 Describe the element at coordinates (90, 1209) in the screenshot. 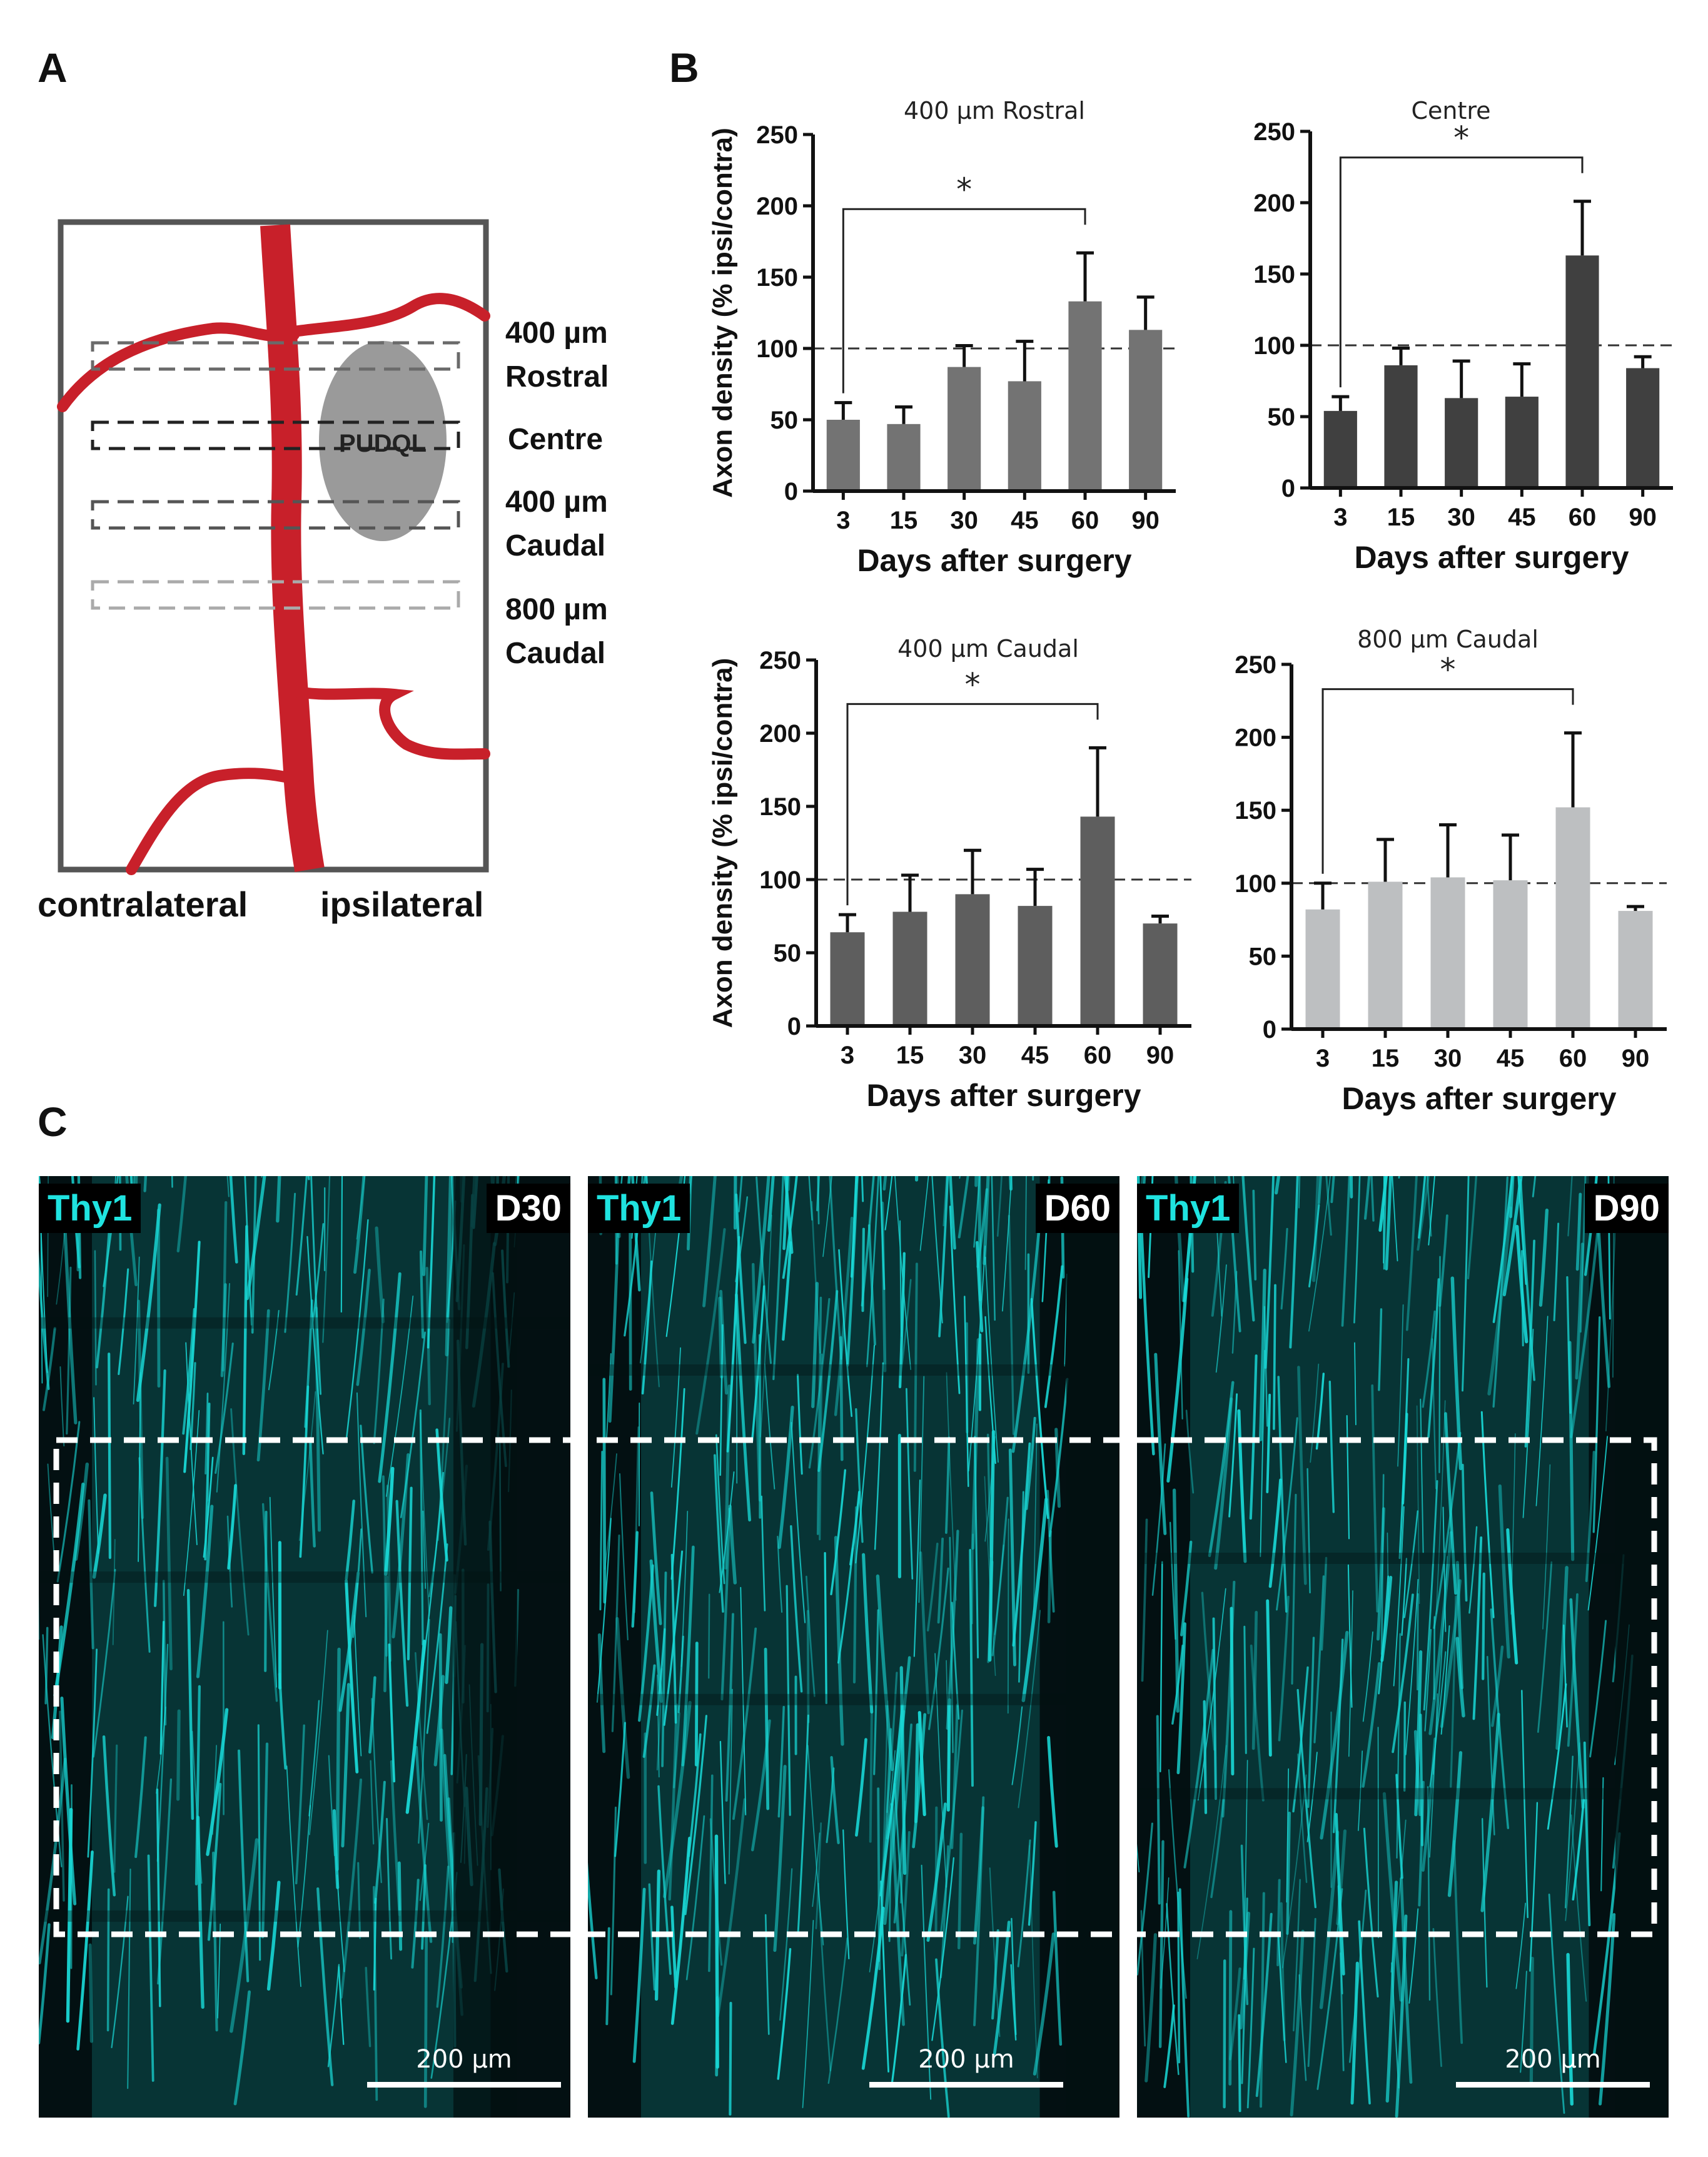

I see `stain-label: Thy1` at that location.